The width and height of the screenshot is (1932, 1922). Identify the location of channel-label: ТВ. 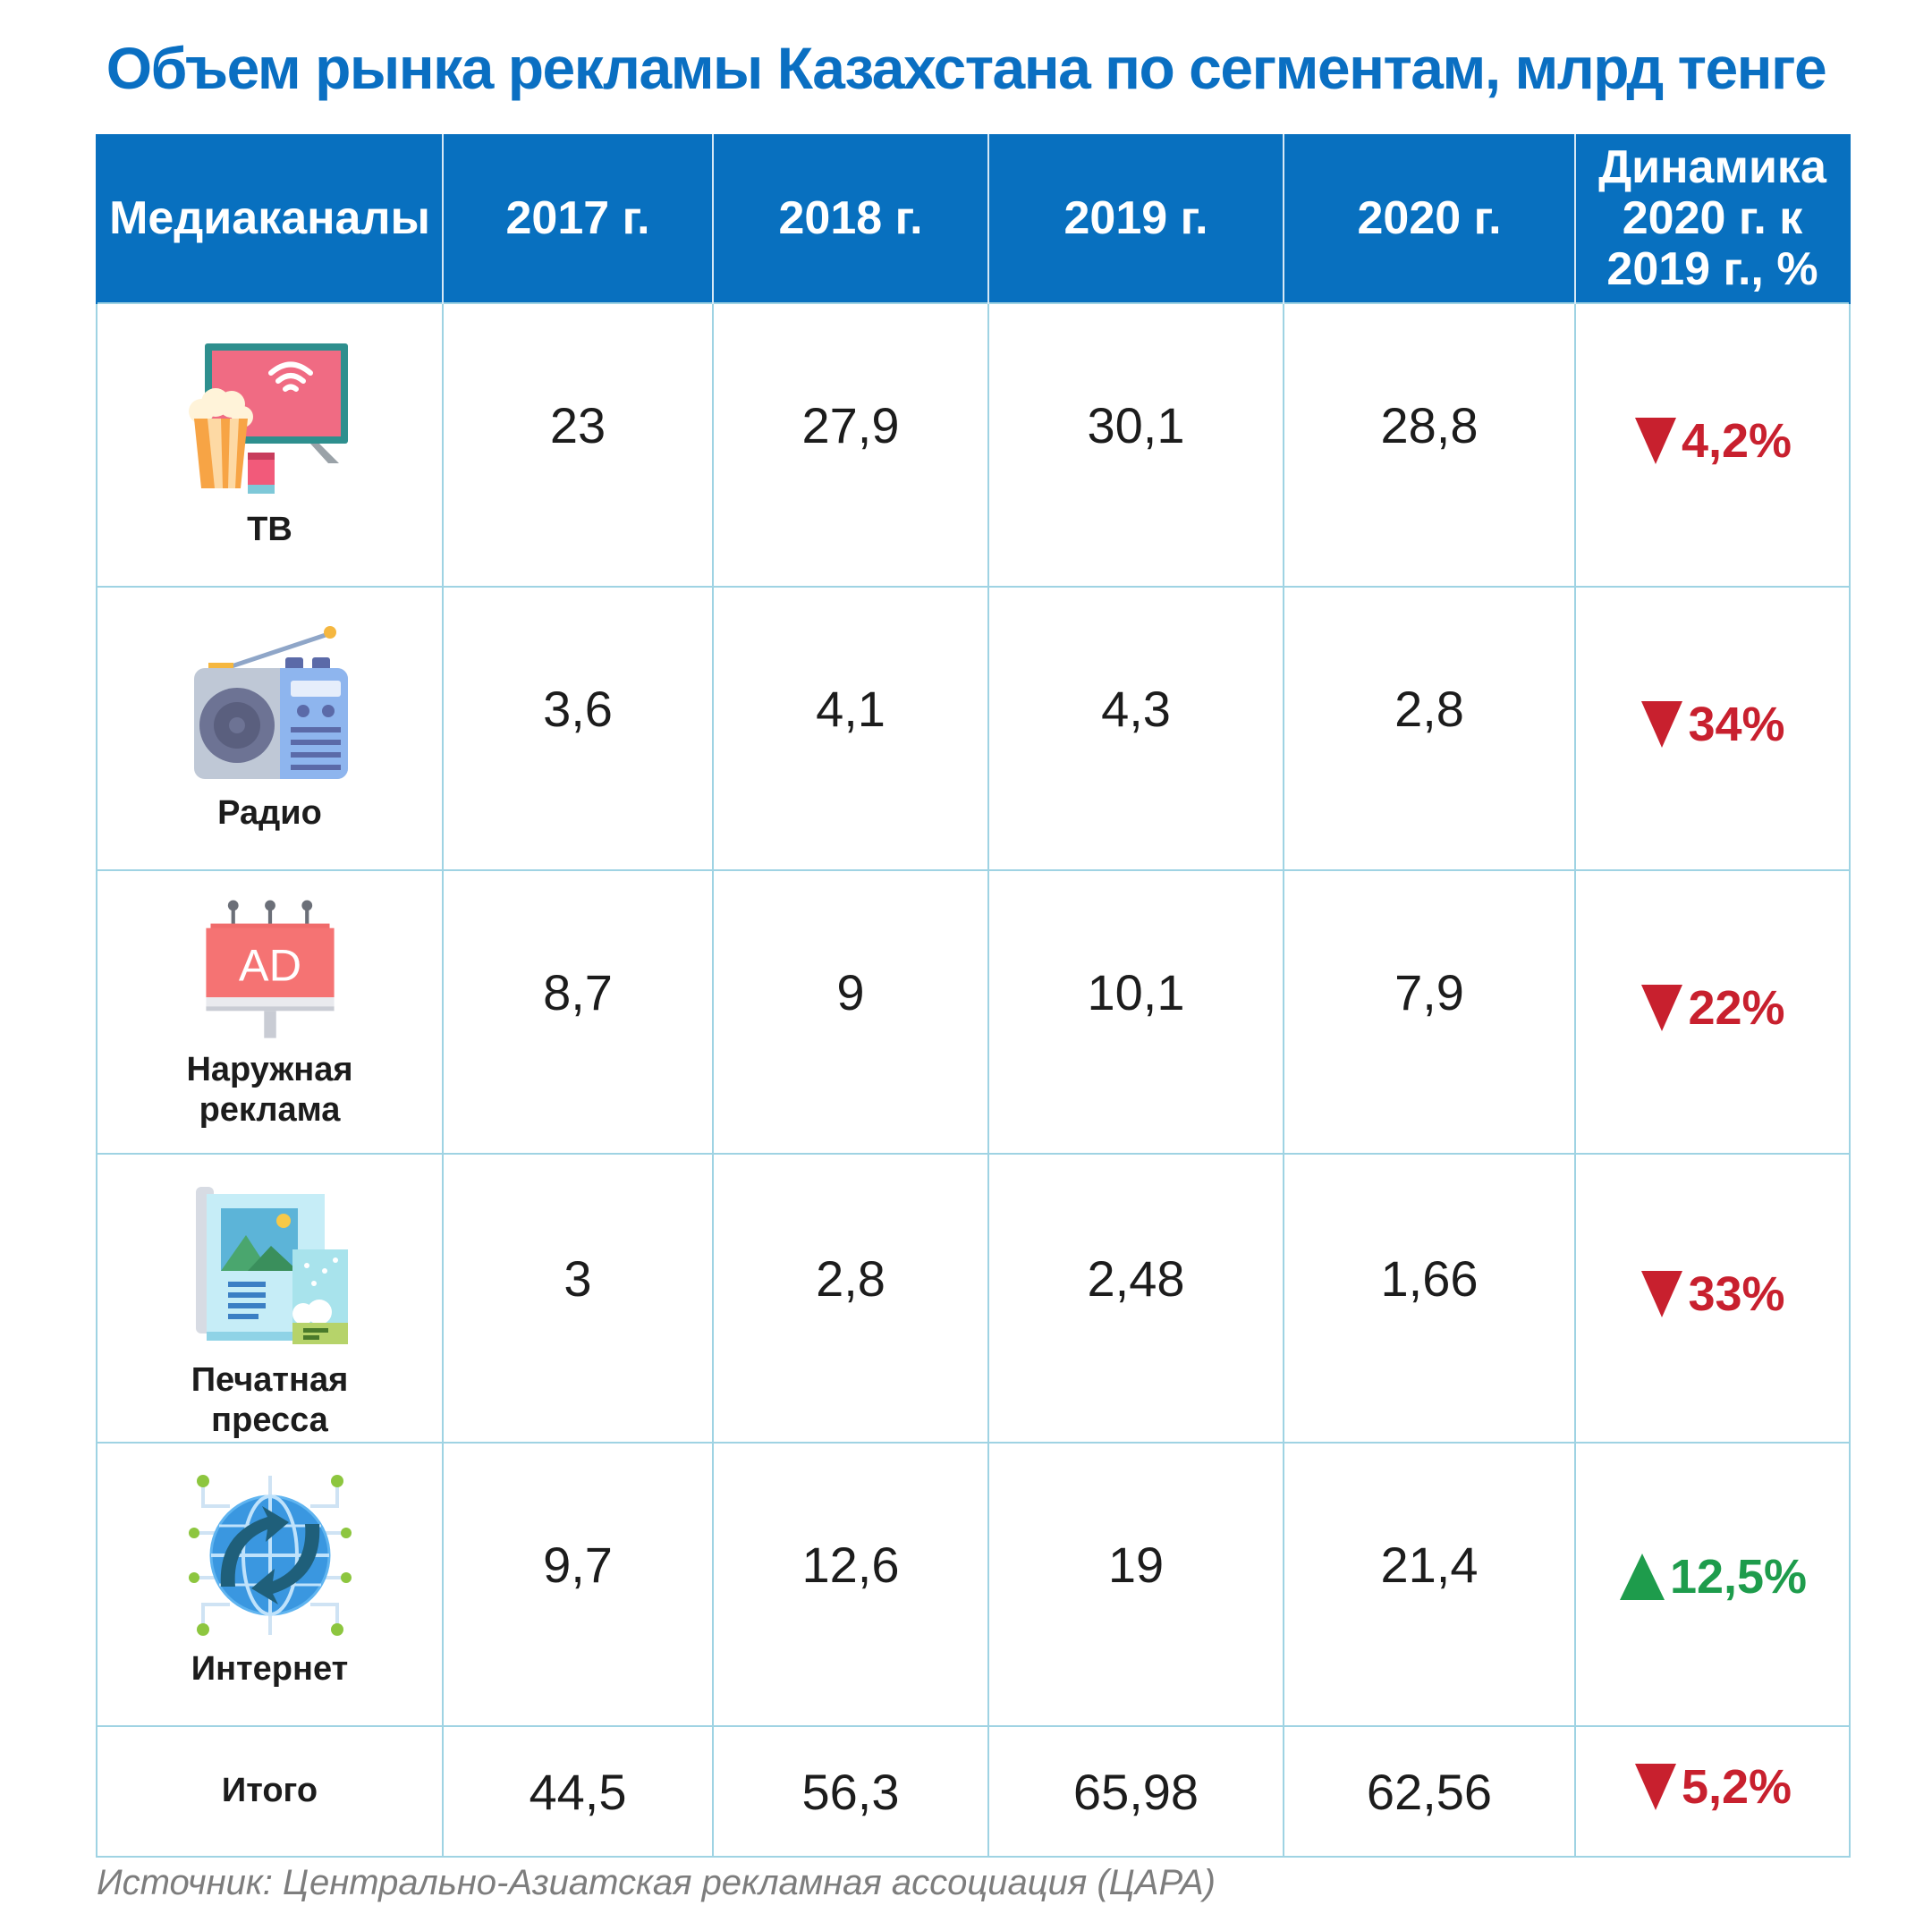
(269, 529).